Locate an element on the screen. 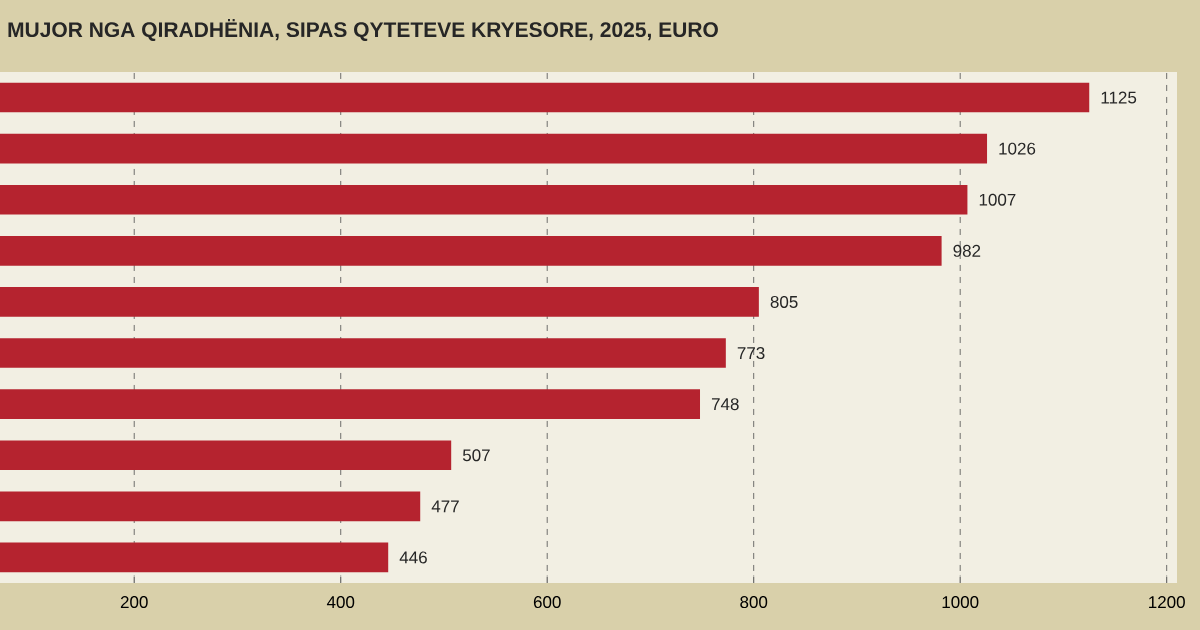 This screenshot has height=630, width=1200. data-label: 507 is located at coordinates (476, 455).